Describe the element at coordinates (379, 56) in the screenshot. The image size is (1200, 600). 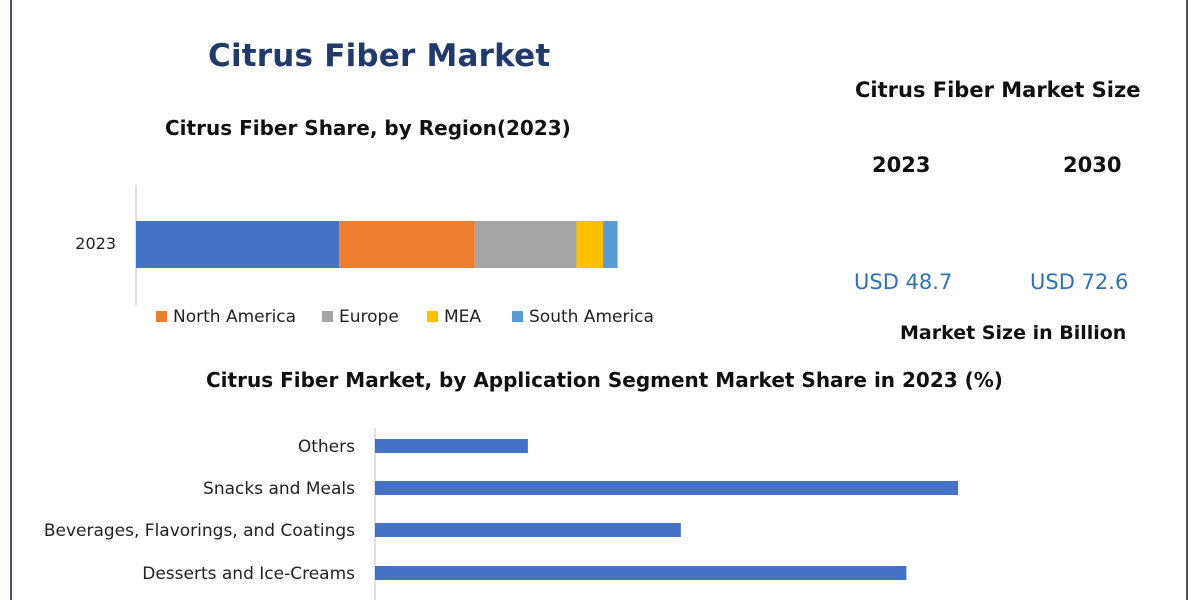
I see `main-title: Citrus Fiber Market` at that location.